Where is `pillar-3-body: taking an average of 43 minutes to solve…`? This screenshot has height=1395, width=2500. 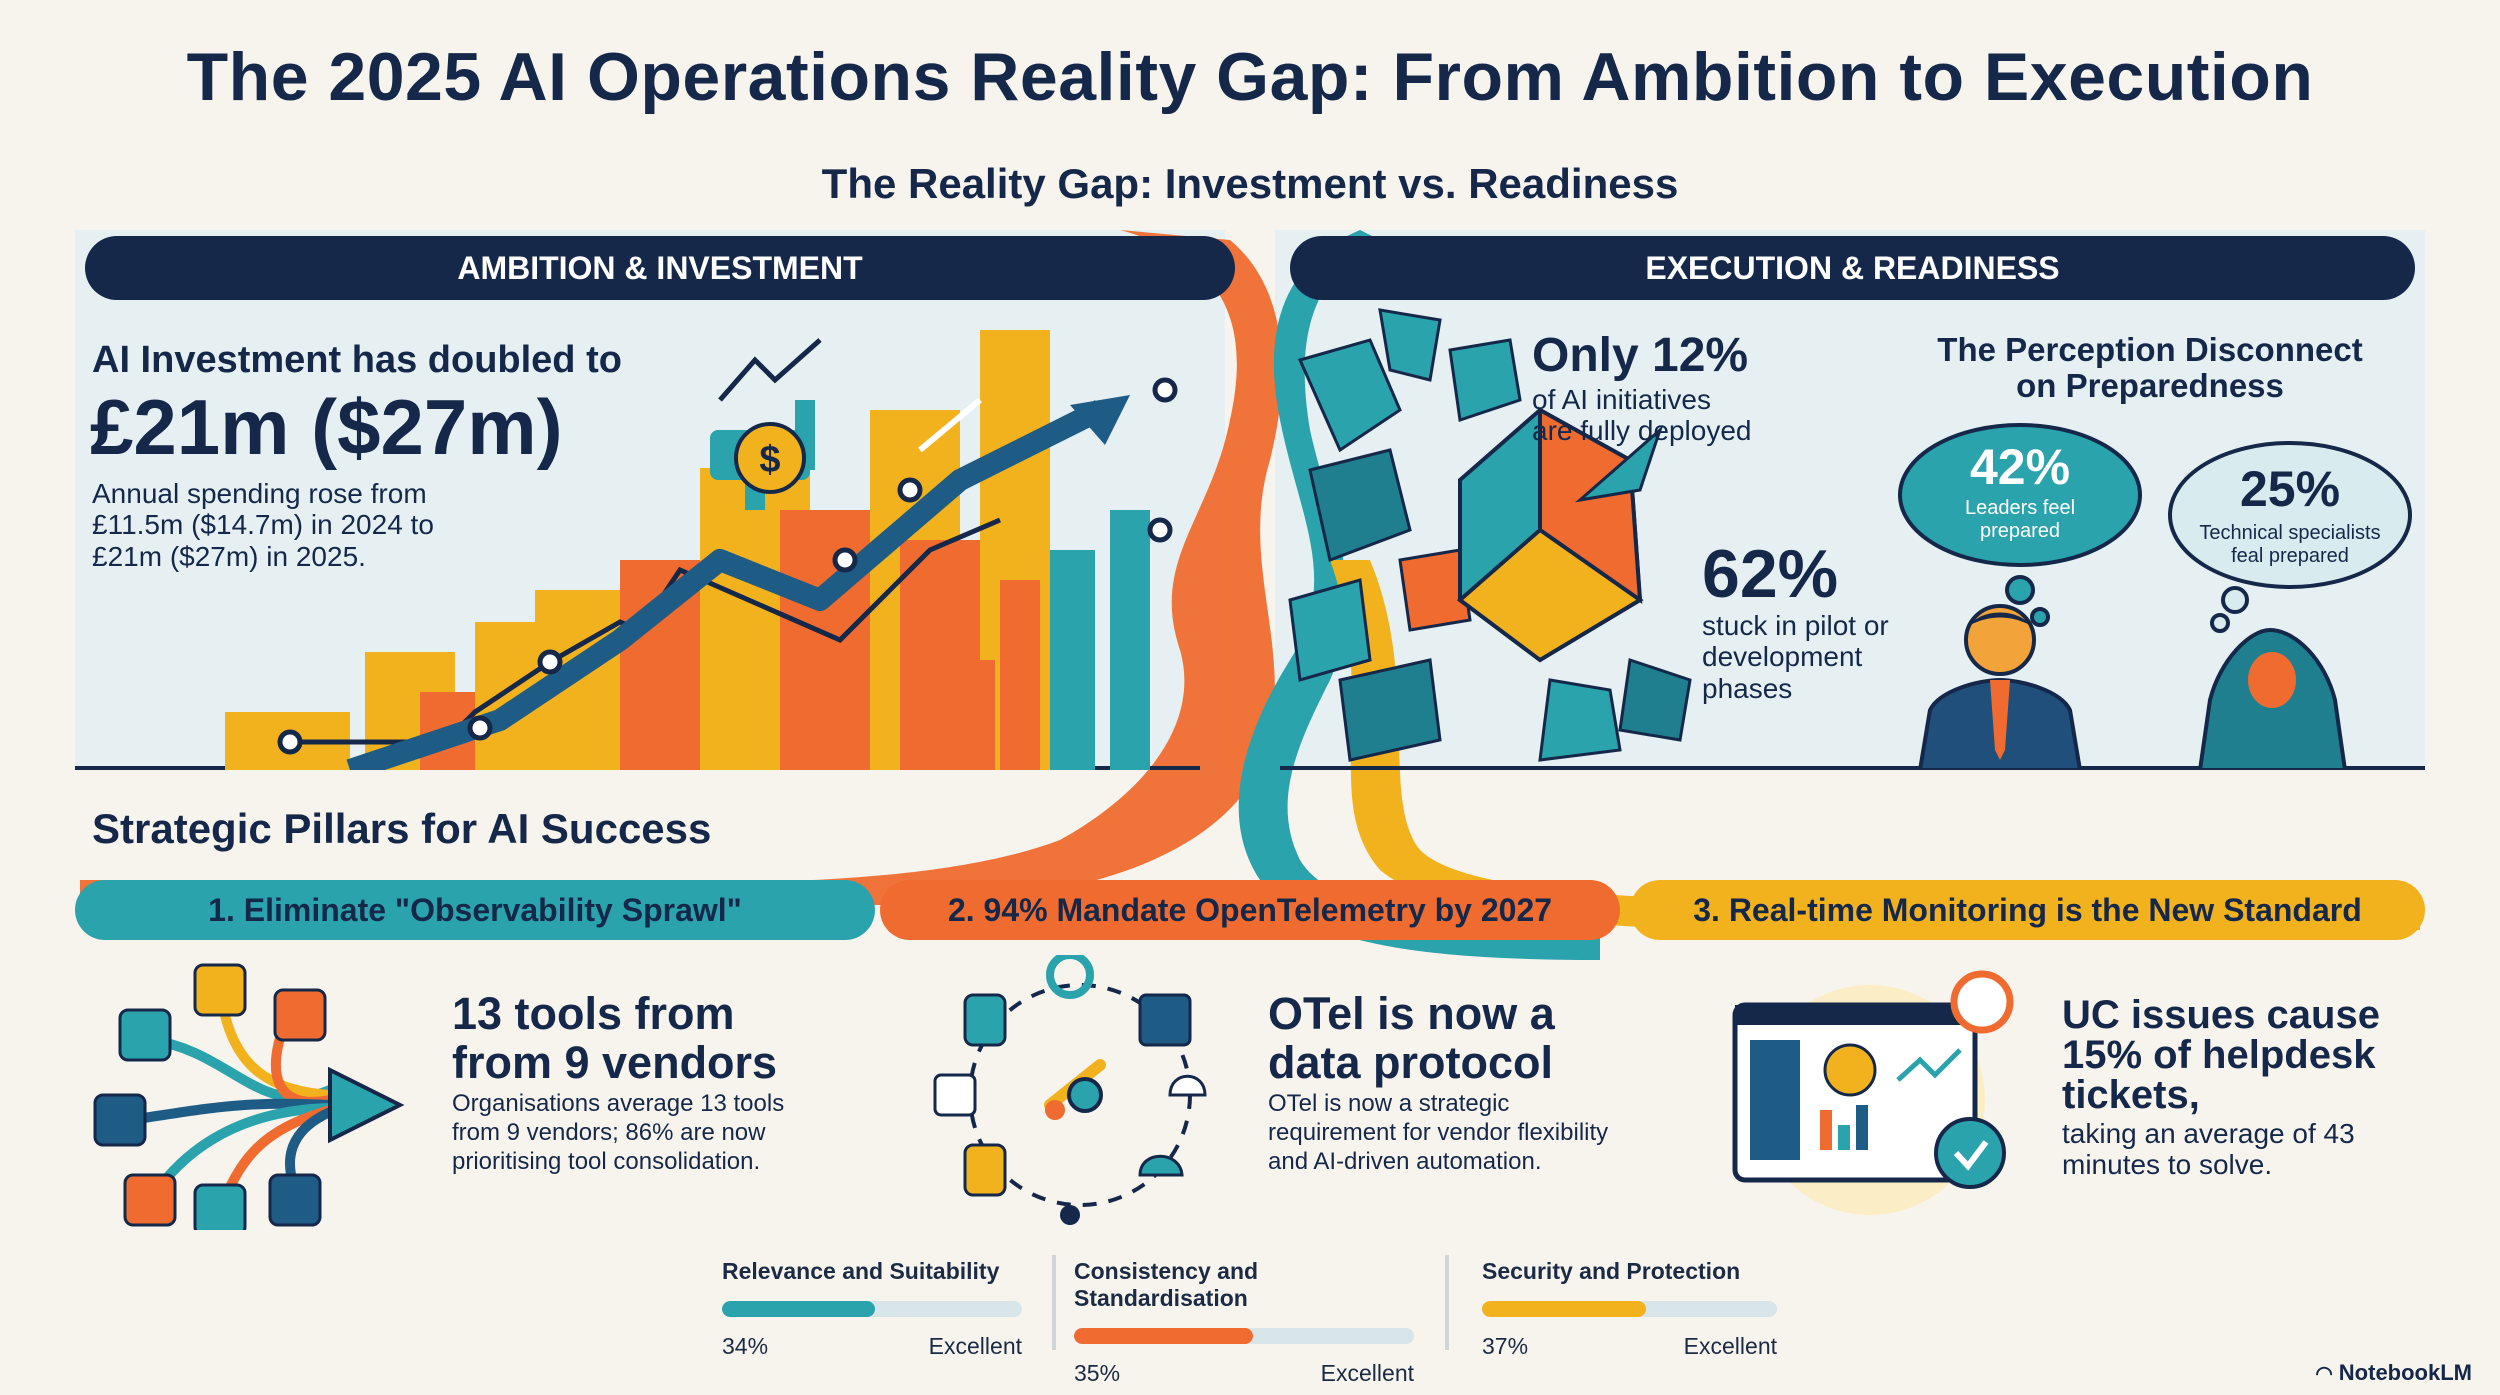 pillar-3-body: taking an average of 43 minutes to solve… is located at coordinates (2208, 1149).